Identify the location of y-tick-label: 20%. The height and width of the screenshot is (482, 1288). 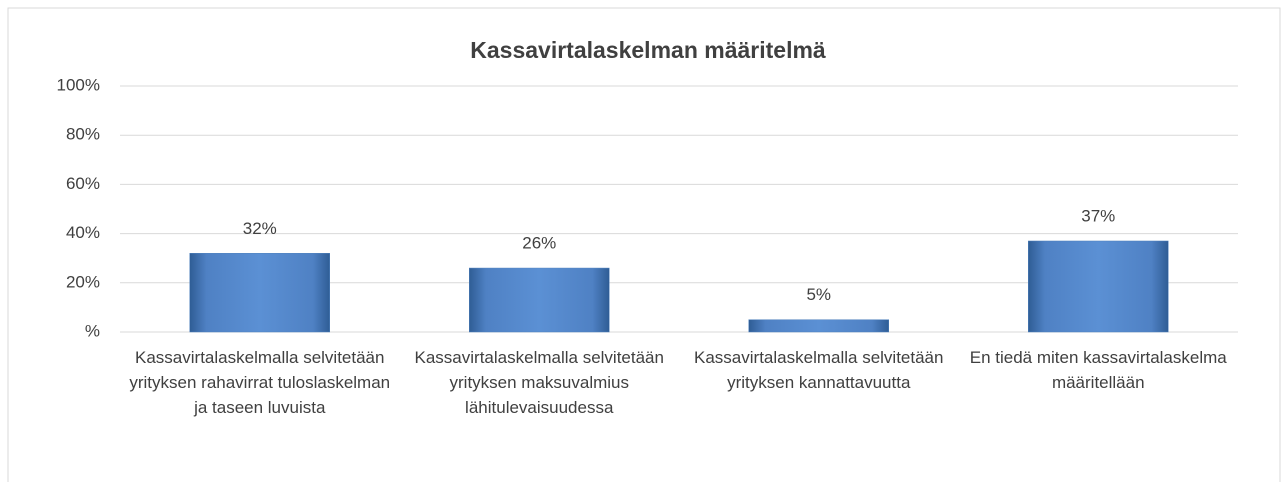
(83, 281).